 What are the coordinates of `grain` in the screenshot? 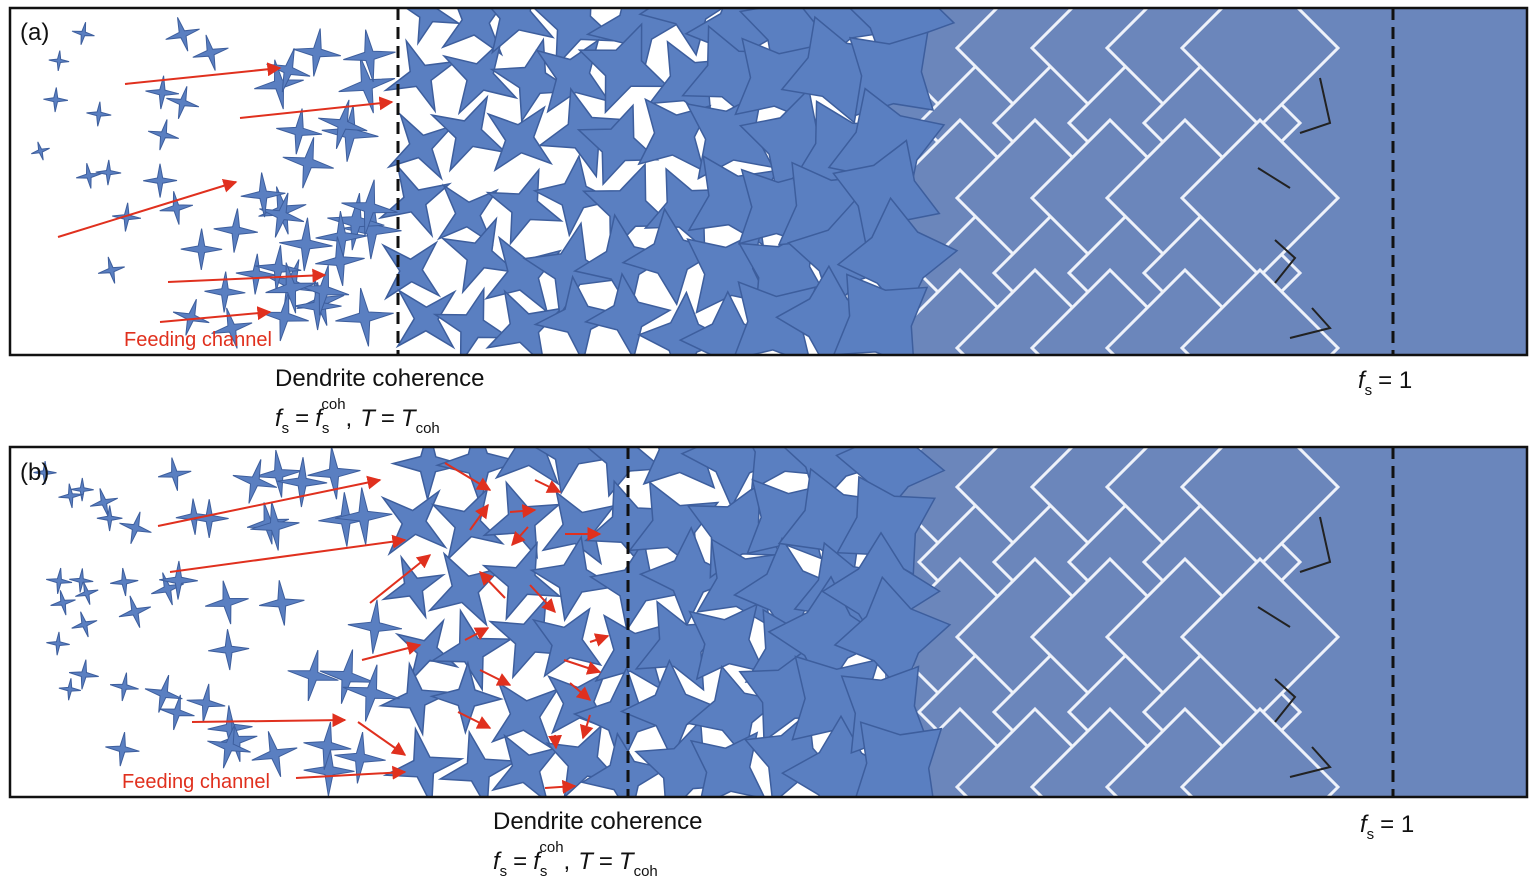 It's located at (1260, 311).